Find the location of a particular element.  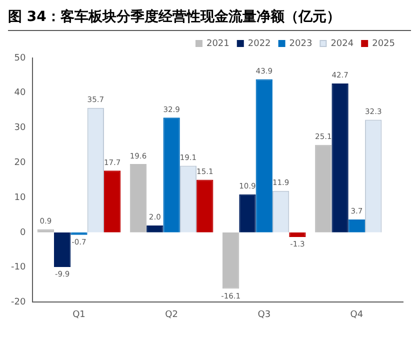

chart-title: 图 34：客车板块分季度经营性现金流量净额（亿元） is located at coordinates (209, 19).